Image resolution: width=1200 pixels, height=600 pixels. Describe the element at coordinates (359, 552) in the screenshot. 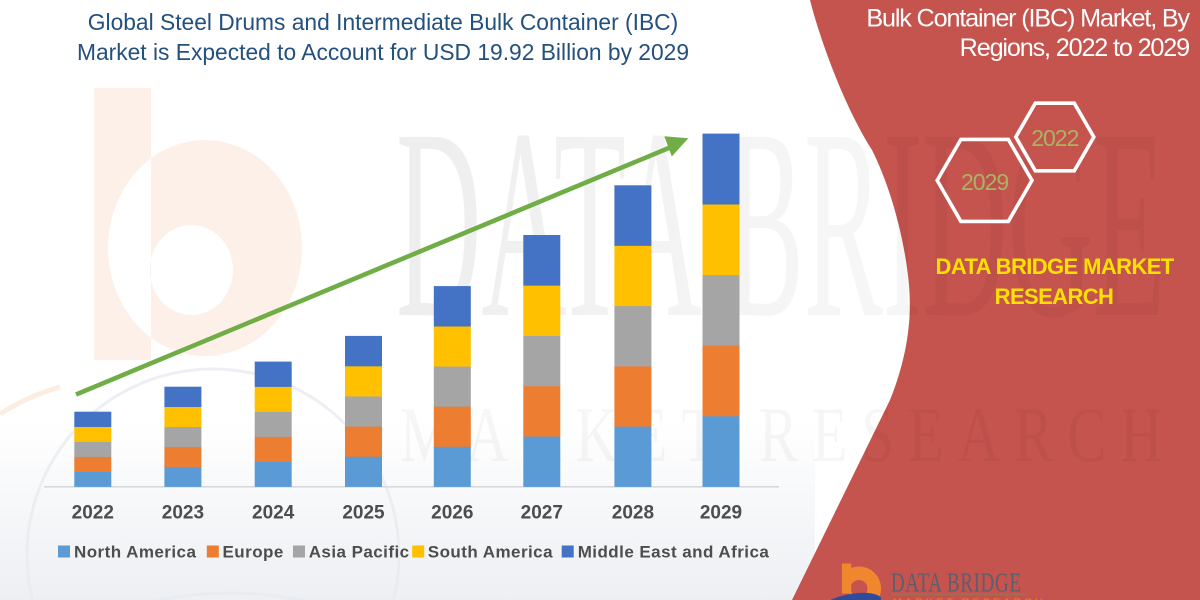

I see `svg-text: Asia Pacific` at that location.